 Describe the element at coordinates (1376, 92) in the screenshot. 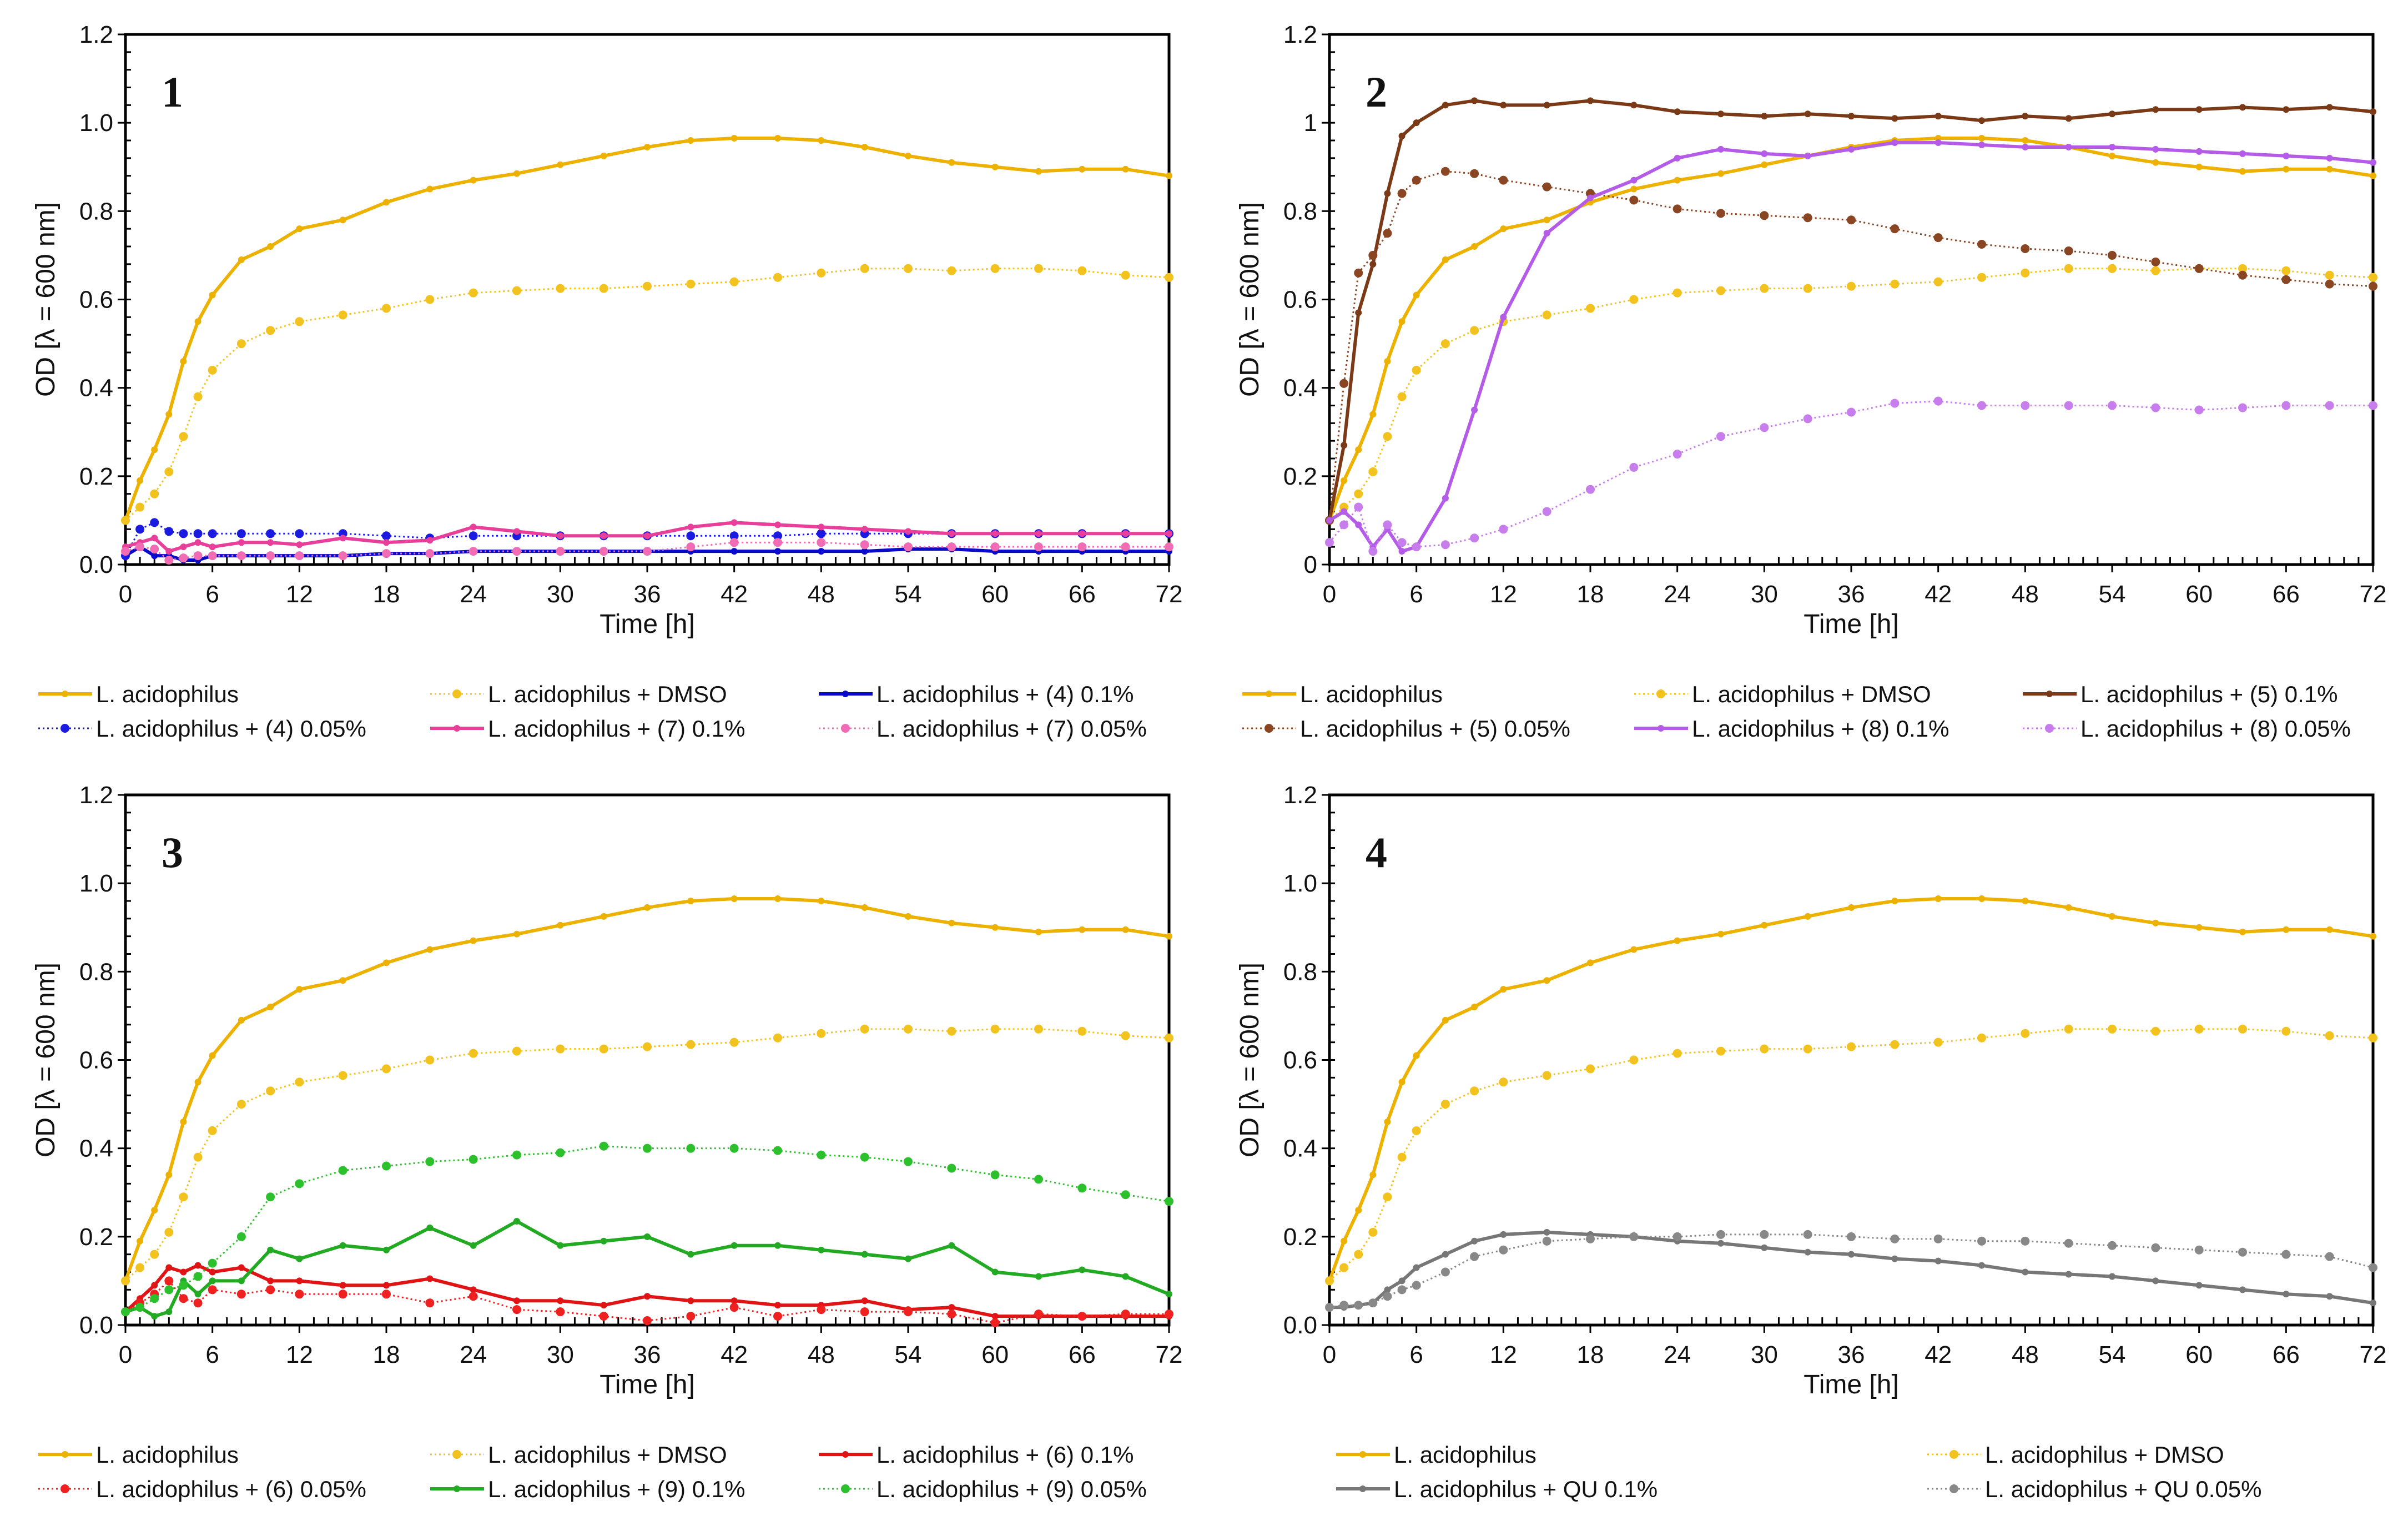

I see `panel-label: 2` at that location.